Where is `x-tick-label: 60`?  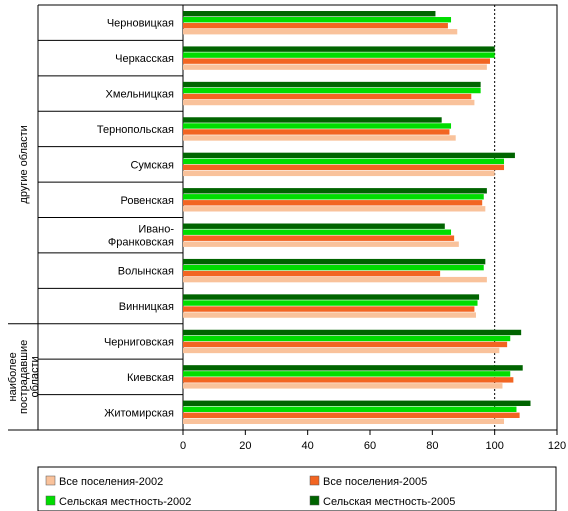
x-tick-label: 60 is located at coordinates (370, 446).